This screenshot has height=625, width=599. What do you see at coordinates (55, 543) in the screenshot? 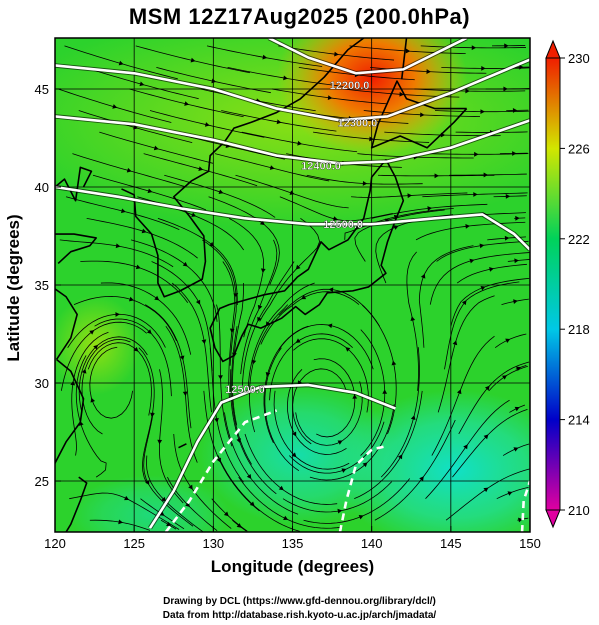
I see `x-tick-label: 120` at bounding box center [55, 543].